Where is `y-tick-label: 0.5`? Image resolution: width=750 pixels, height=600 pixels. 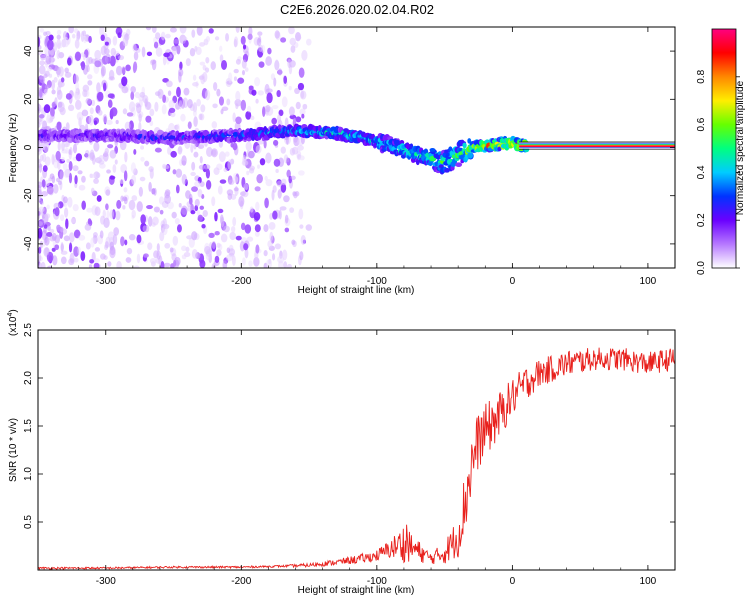
y-tick-label: 0.5 is located at coordinates (28, 522).